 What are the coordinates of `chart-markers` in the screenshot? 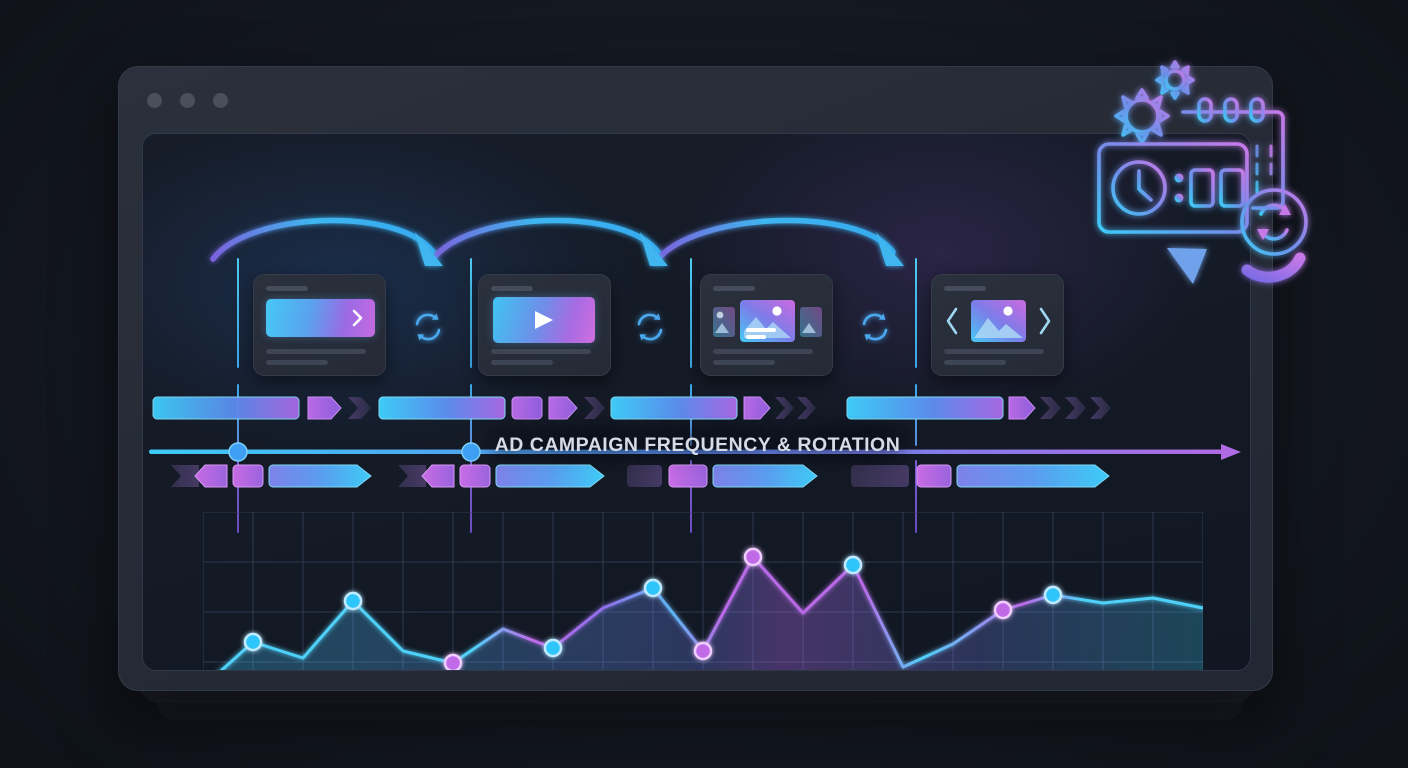 It's located at (653, 608).